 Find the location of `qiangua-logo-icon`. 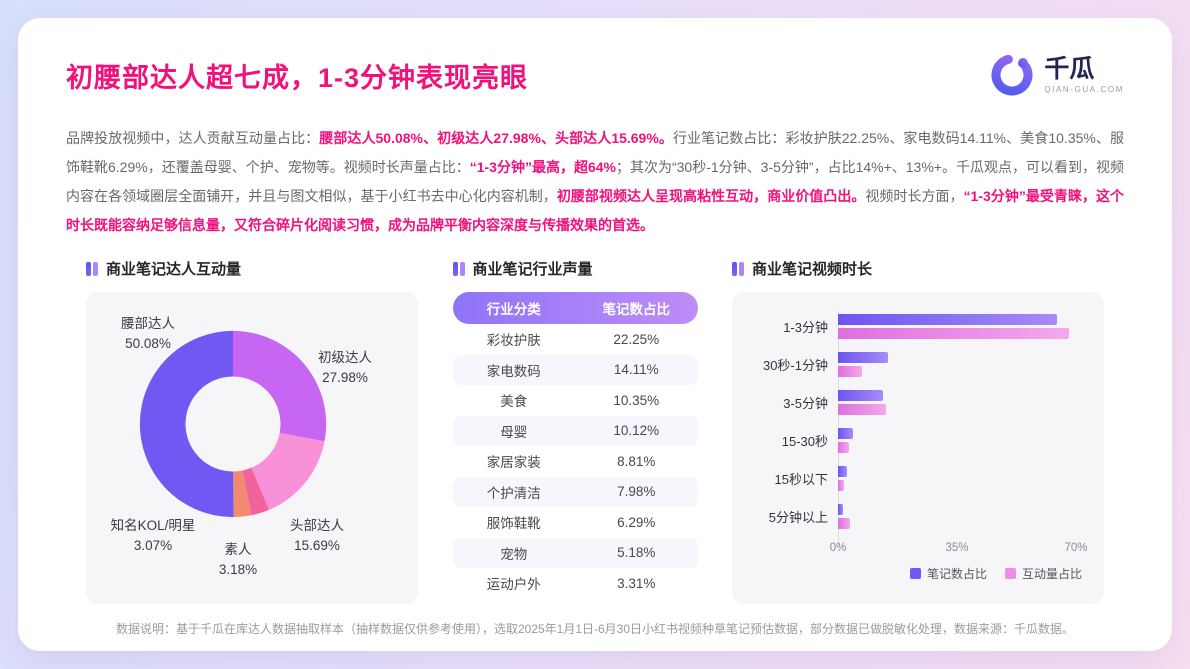

qiangua-logo-icon is located at coordinates (1012, 75).